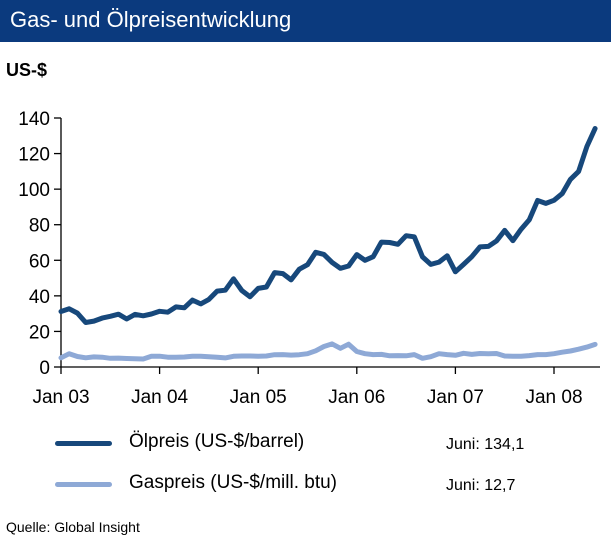 The width and height of the screenshot is (611, 546). I want to click on y-tick-label: 120, so click(34, 155).